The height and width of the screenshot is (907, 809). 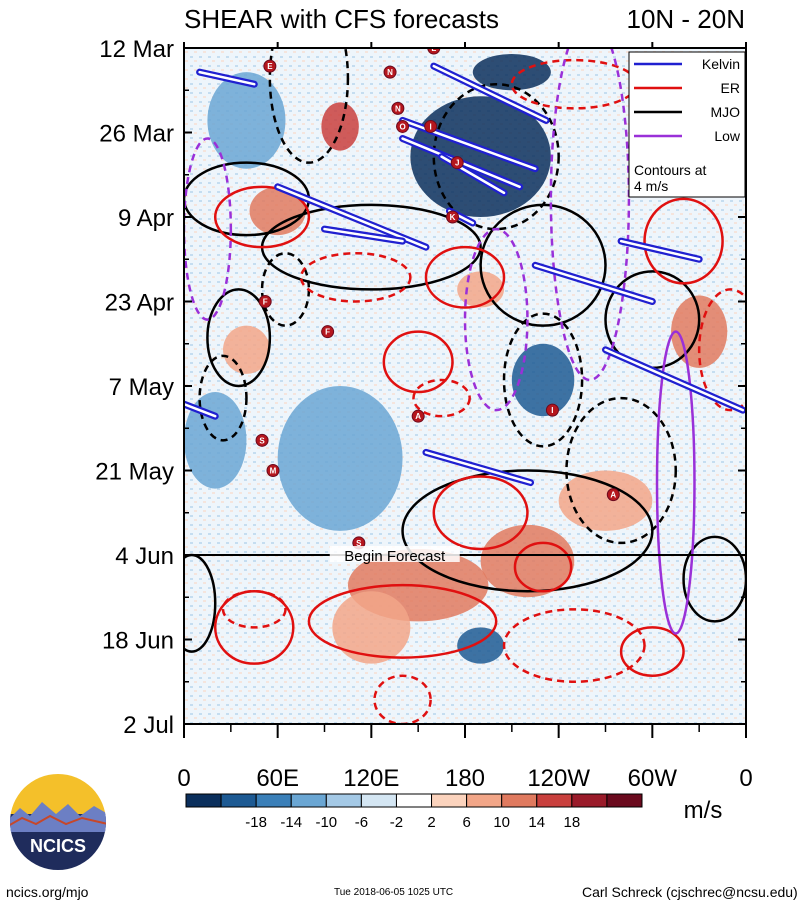 I want to click on legend-note-line1: Contours at, so click(x=670, y=170).